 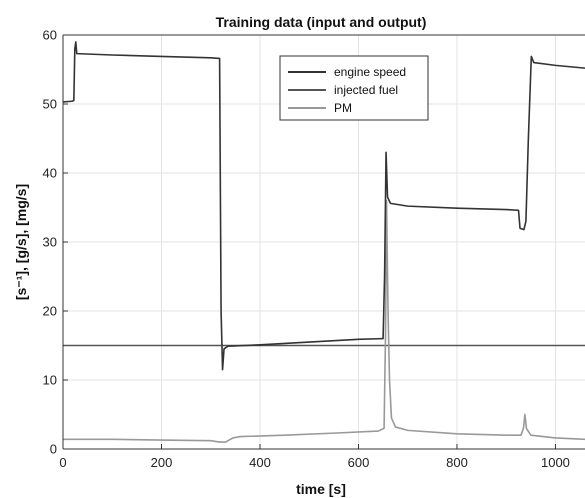 I want to click on y-tick-label: 40, so click(x=50, y=173).